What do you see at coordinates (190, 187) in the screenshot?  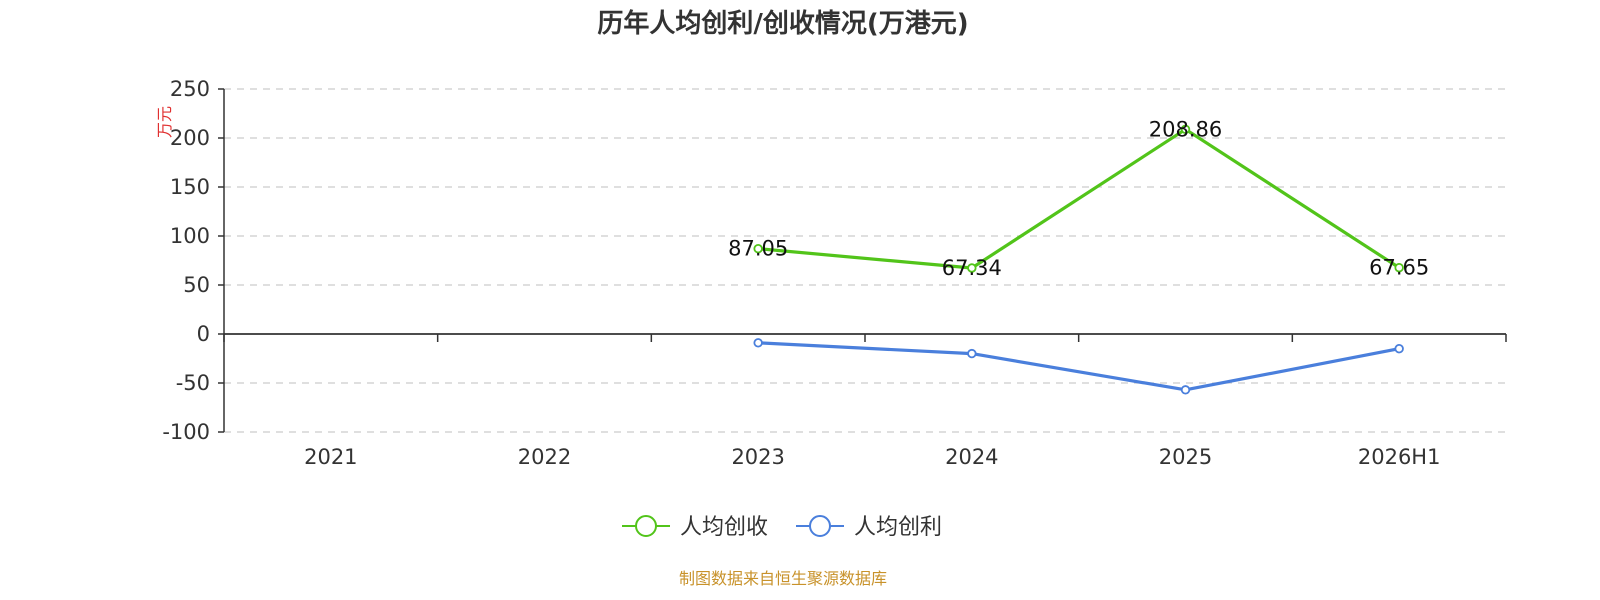 I see `y-tick-label: 150` at bounding box center [190, 187].